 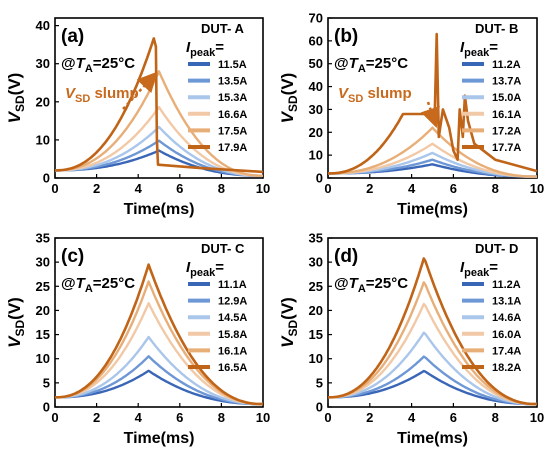 I want to click on series-line-17.4A, so click(x=432, y=343).